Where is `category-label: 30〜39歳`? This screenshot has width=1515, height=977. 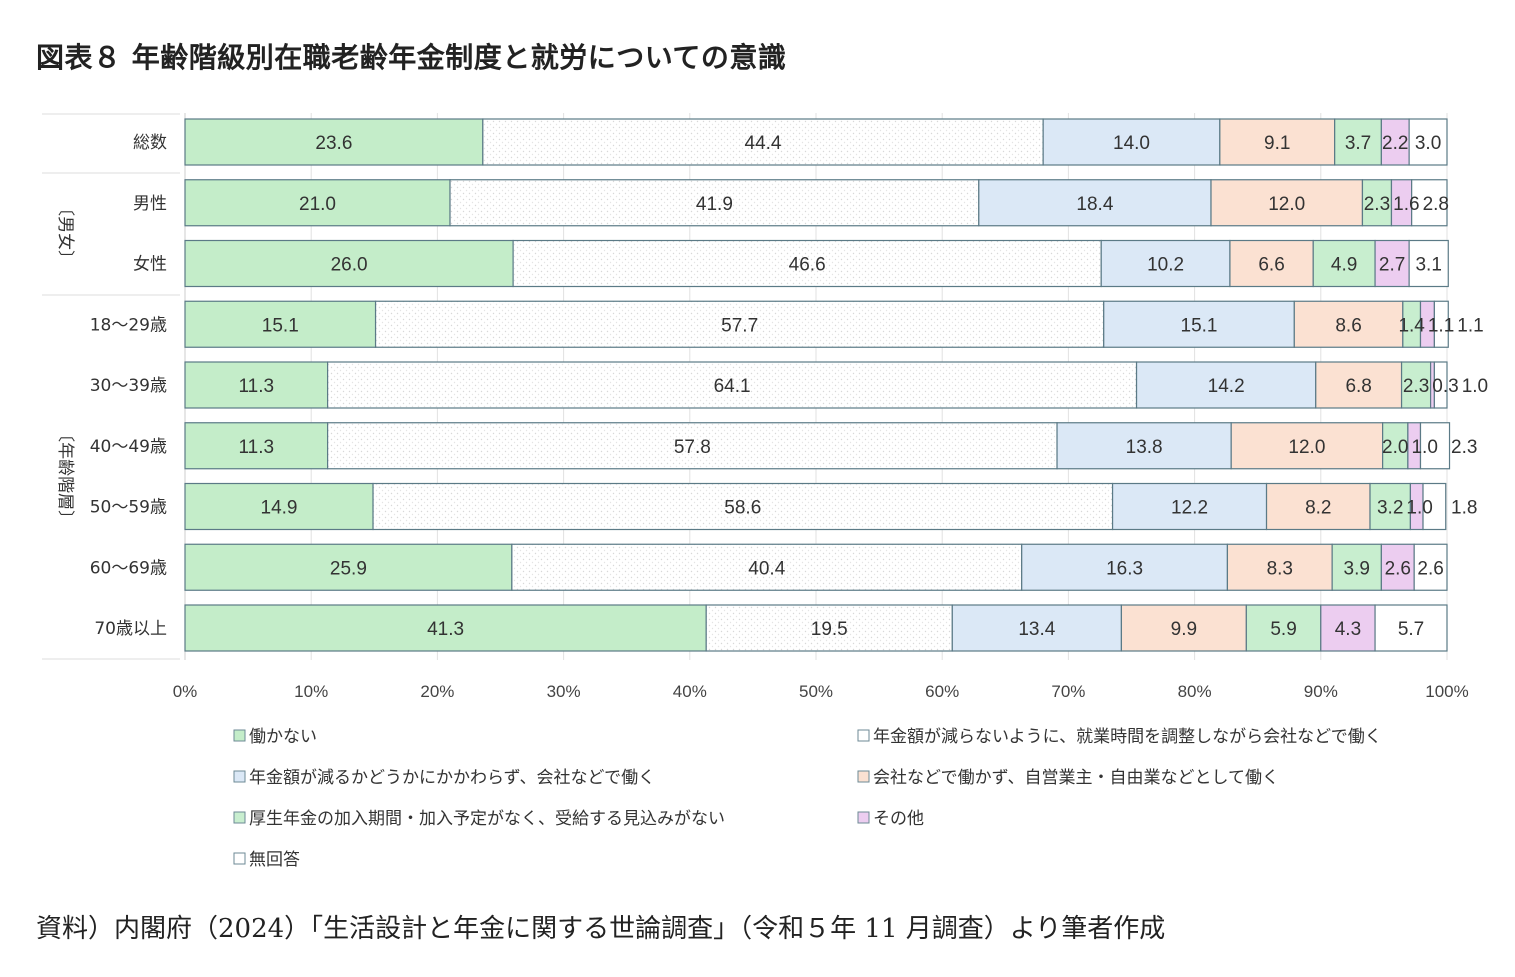
category-label: 30〜39歳 is located at coordinates (128, 386).